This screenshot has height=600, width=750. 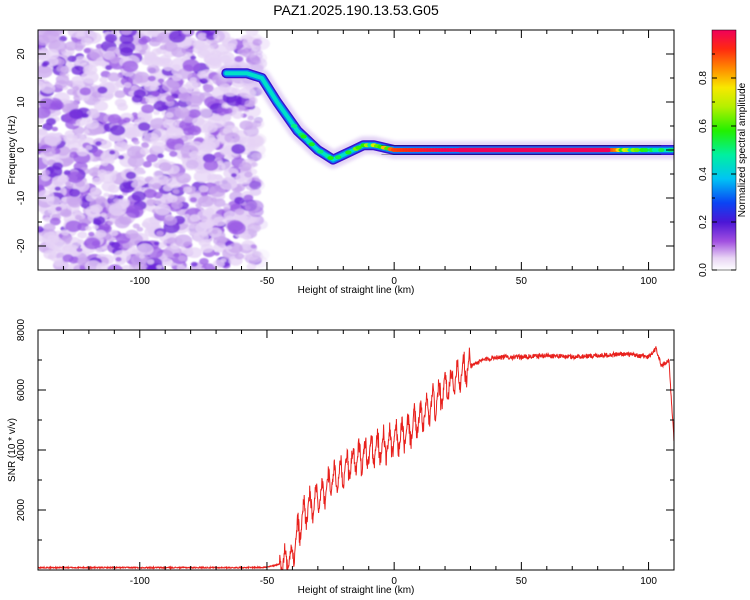 What do you see at coordinates (21, 102) in the screenshot?
I see `y-tick-label: 10` at bounding box center [21, 102].